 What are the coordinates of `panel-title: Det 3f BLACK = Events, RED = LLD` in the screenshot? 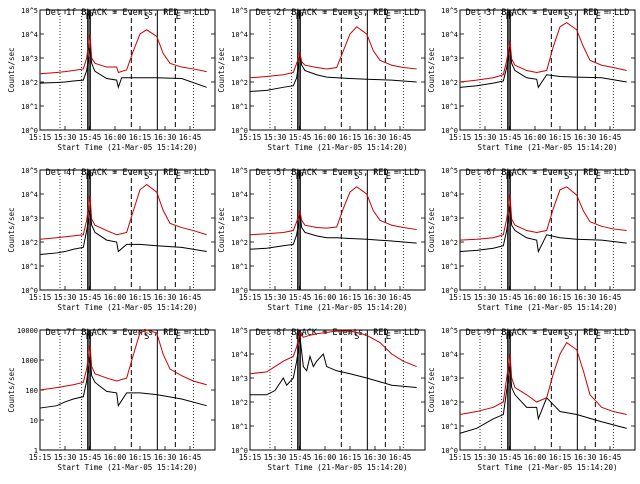 It's located at (548, 13).